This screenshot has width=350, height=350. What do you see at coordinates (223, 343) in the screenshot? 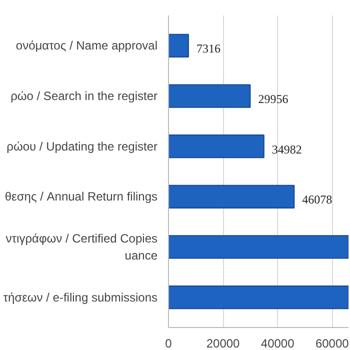
I see `x-tick-label: 20000` at bounding box center [223, 343].